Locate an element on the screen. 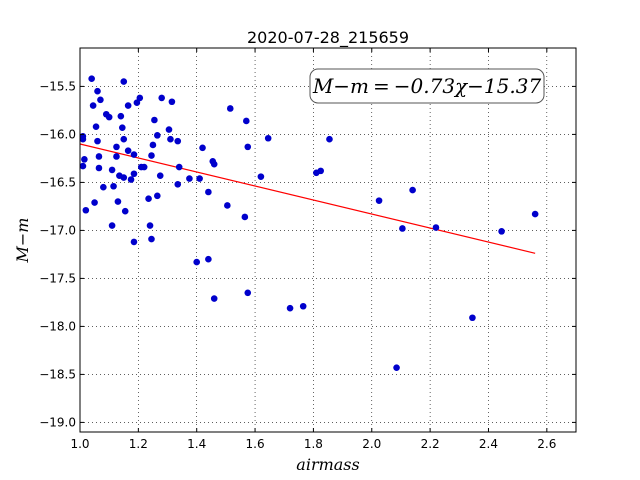  x-tick-label: 1.8 is located at coordinates (313, 444).